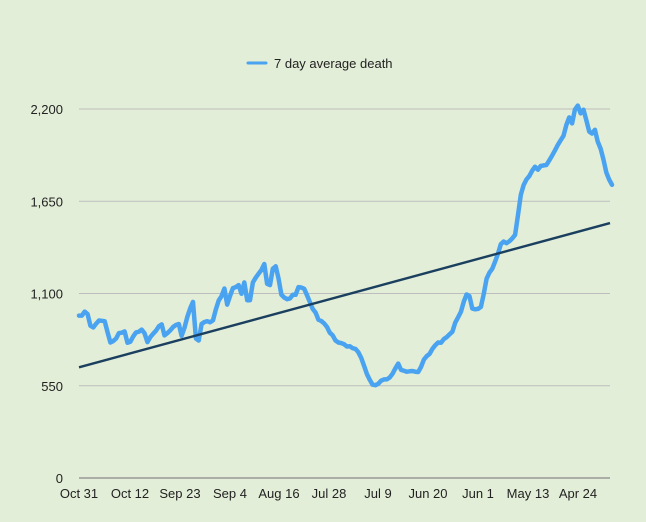 This screenshot has width=646, height=522. Describe the element at coordinates (427, 493) in the screenshot. I see `x-tick-label: Jun 20` at that location.